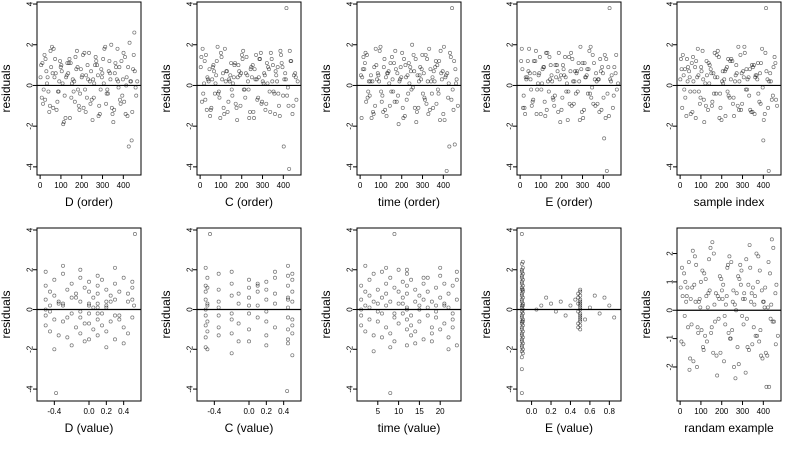 Image resolution: width=800 pixels, height=450 pixels. What do you see at coordinates (419, 411) in the screenshot?
I see `x-tick-label: 15` at bounding box center [419, 411].